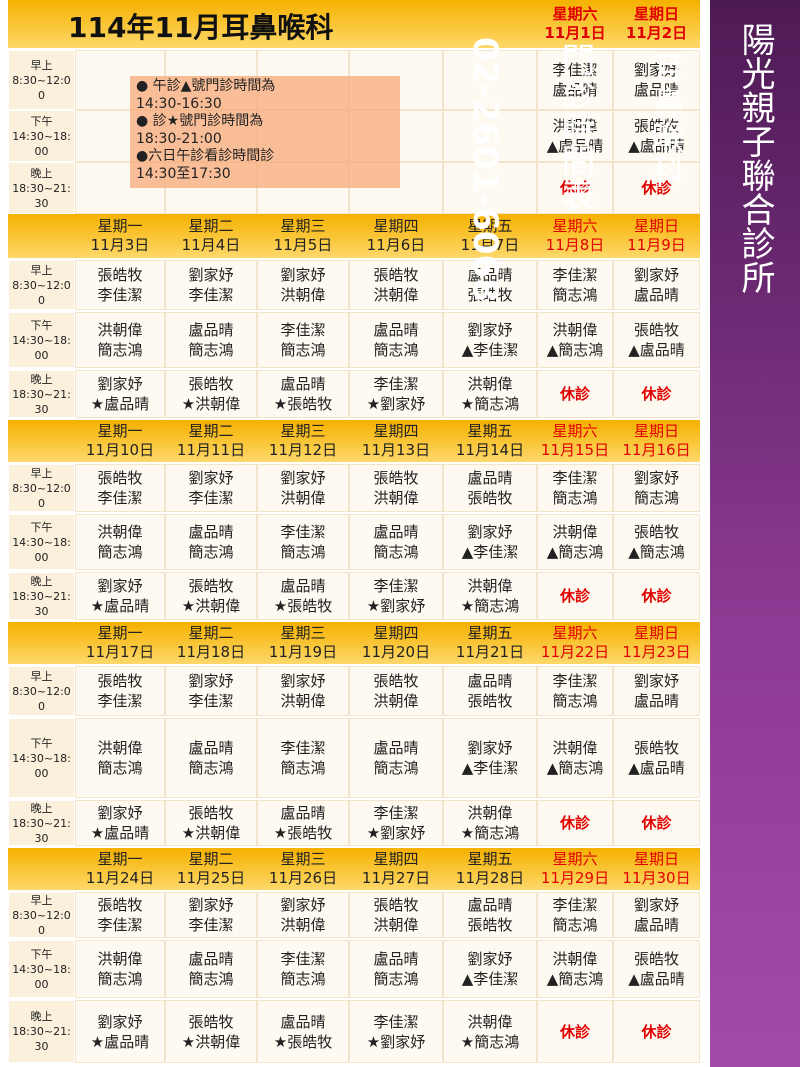 The image size is (800, 1067). I want to click on cell: 劉家妤 ▲李佳潔, so click(490, 969).